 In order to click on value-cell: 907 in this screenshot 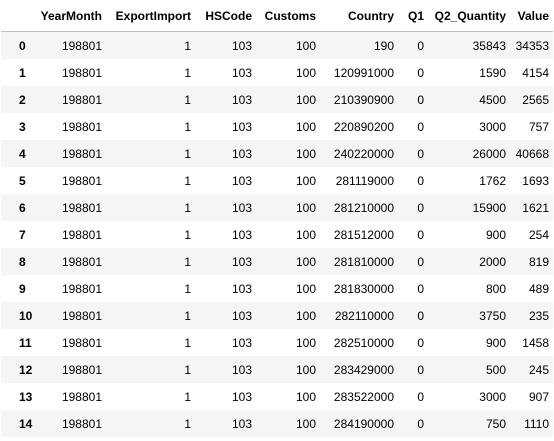, I will do `click(538, 396)`.